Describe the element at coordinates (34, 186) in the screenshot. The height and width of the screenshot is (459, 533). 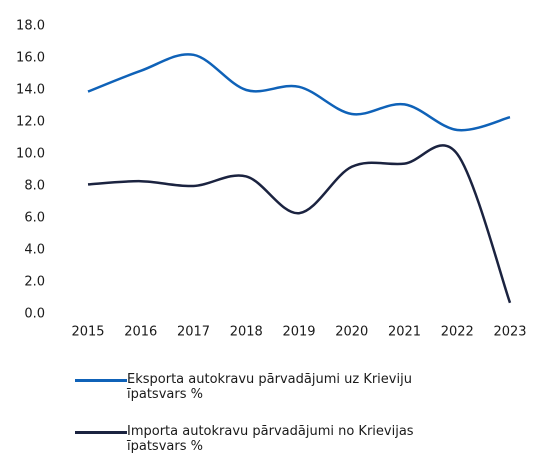
I see `y-tick-label: 8.0` at that location.